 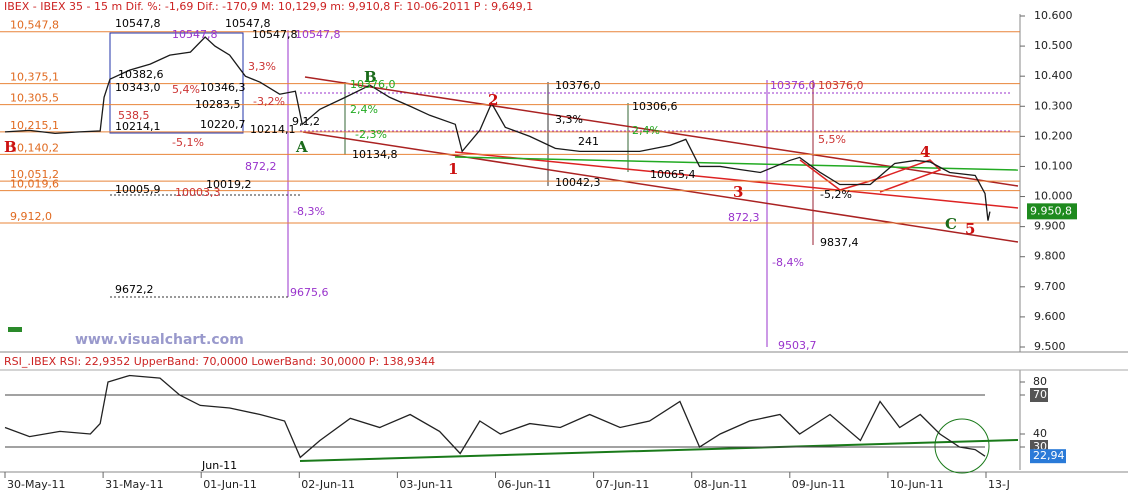 What do you see at coordinates (134, 484) in the screenshot?
I see `x-tick-label: 31-May-11` at bounding box center [134, 484].